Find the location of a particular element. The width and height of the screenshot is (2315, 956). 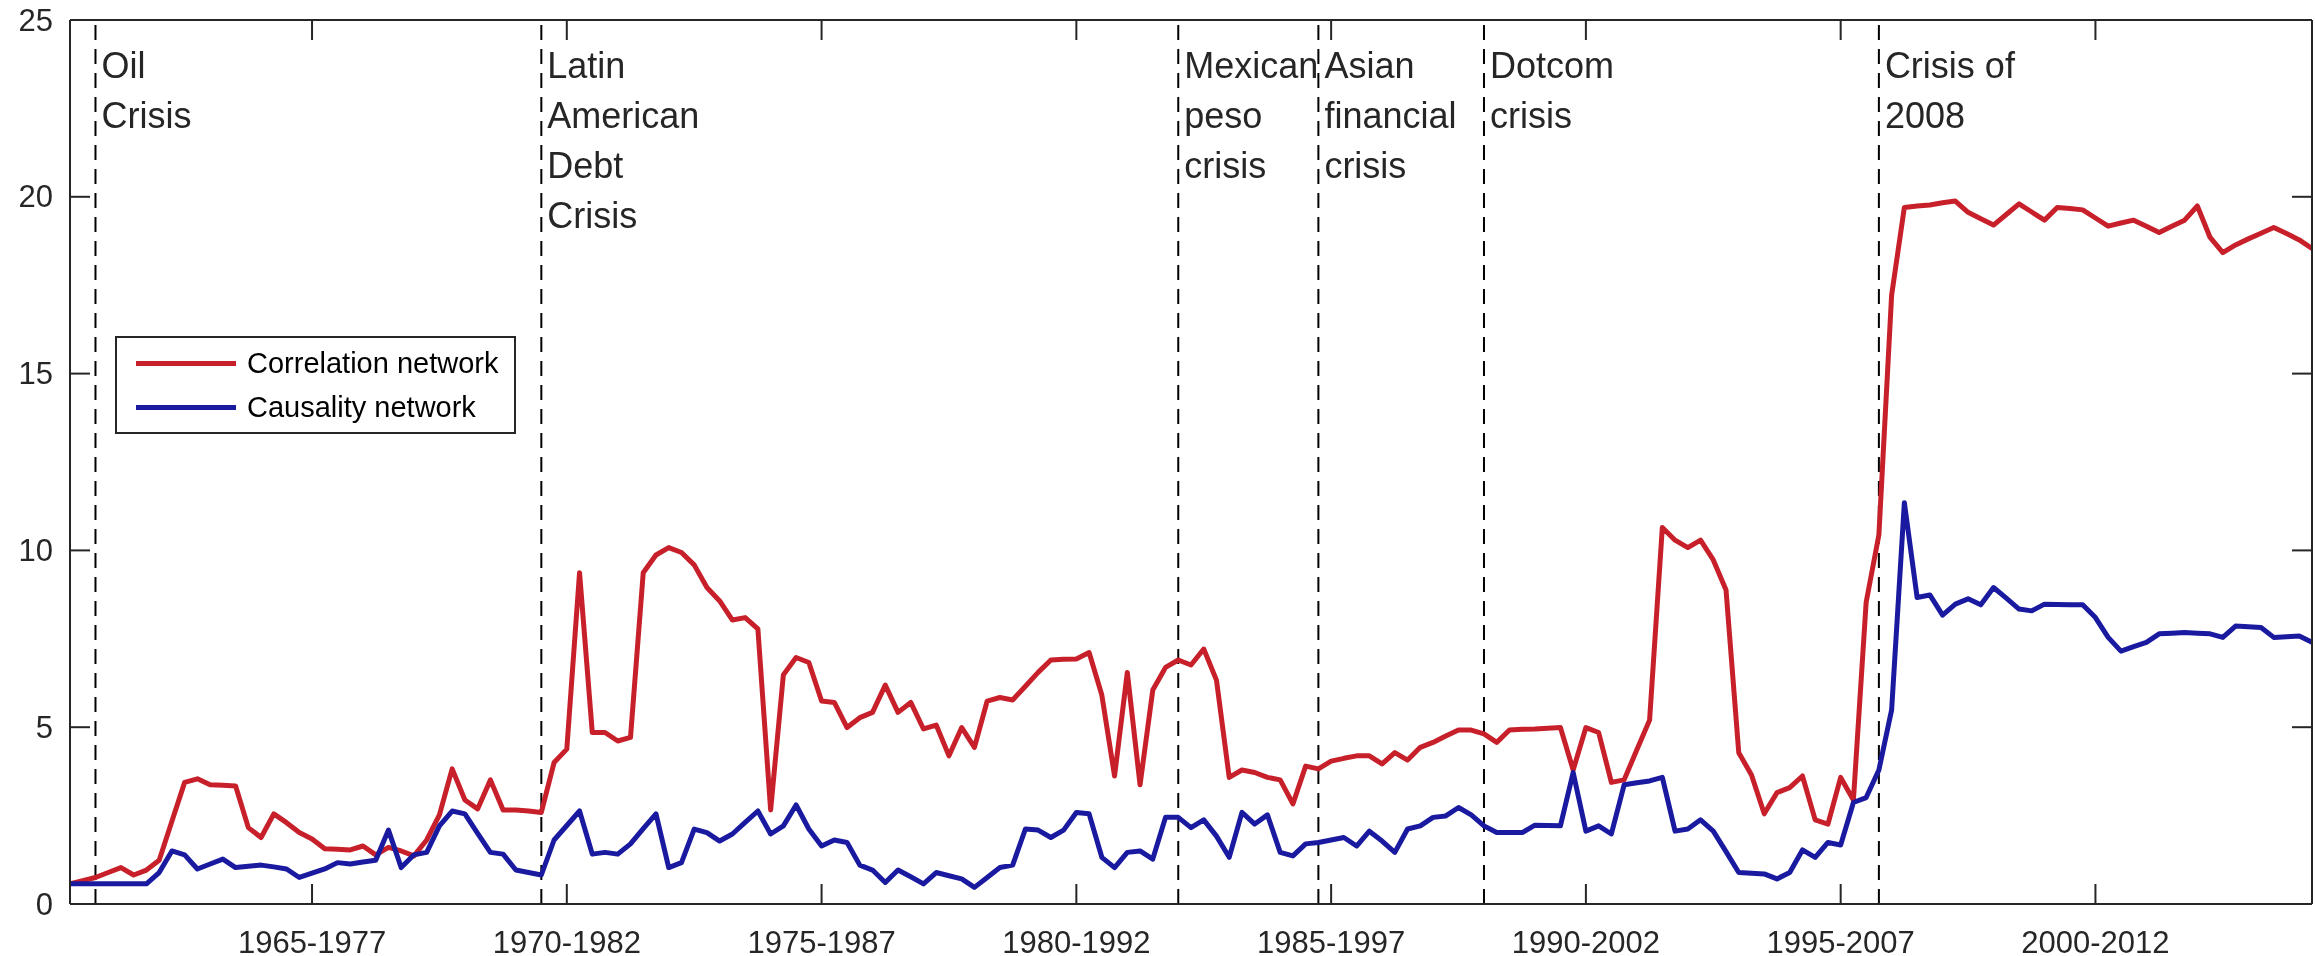

x-tick-label: 1975-1987 is located at coordinates (821, 940).